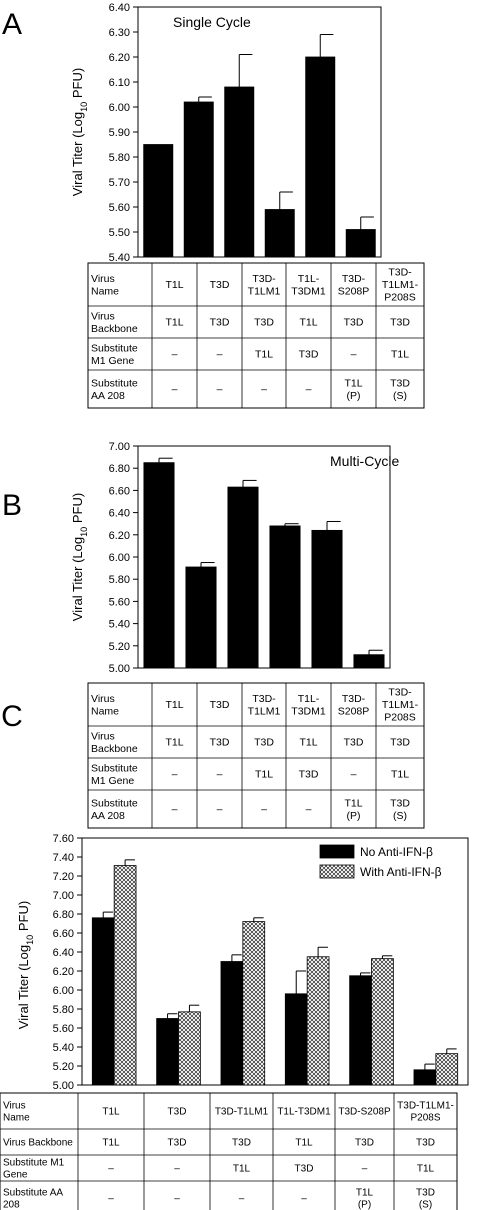 This screenshot has height=1210, width=480. I want to click on y-tick-label: 7.00, so click(63, 896).